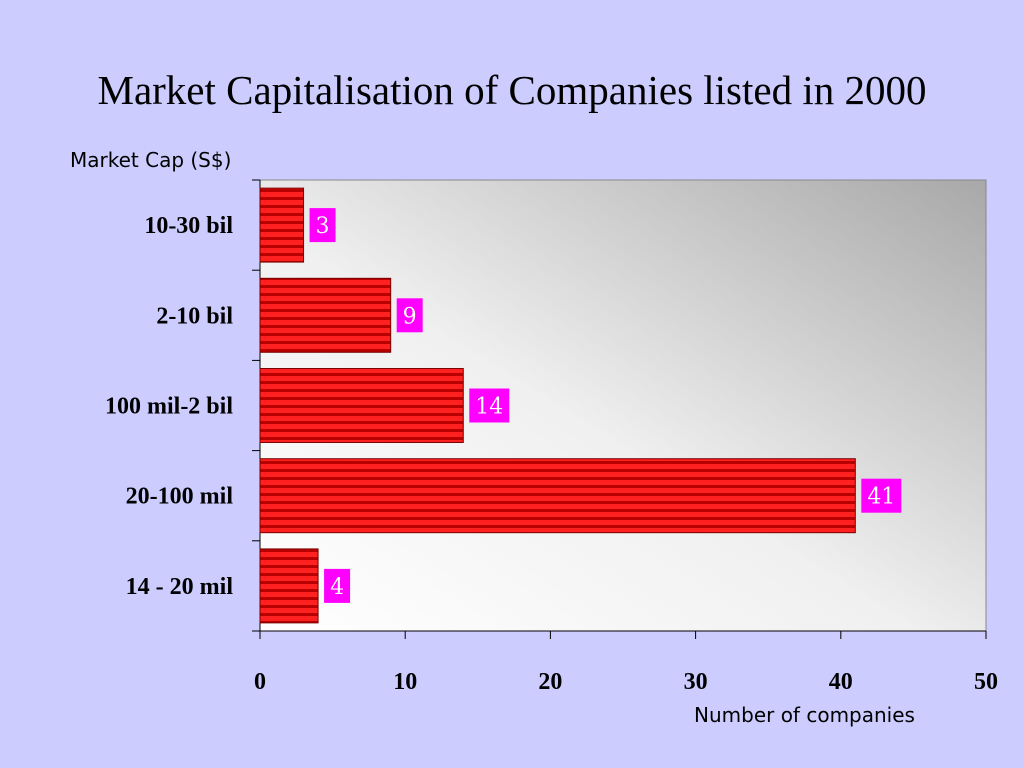 Image resolution: width=1024 pixels, height=768 pixels. What do you see at coordinates (180, 587) in the screenshot?
I see `category-label: 14 - 20 mil` at bounding box center [180, 587].